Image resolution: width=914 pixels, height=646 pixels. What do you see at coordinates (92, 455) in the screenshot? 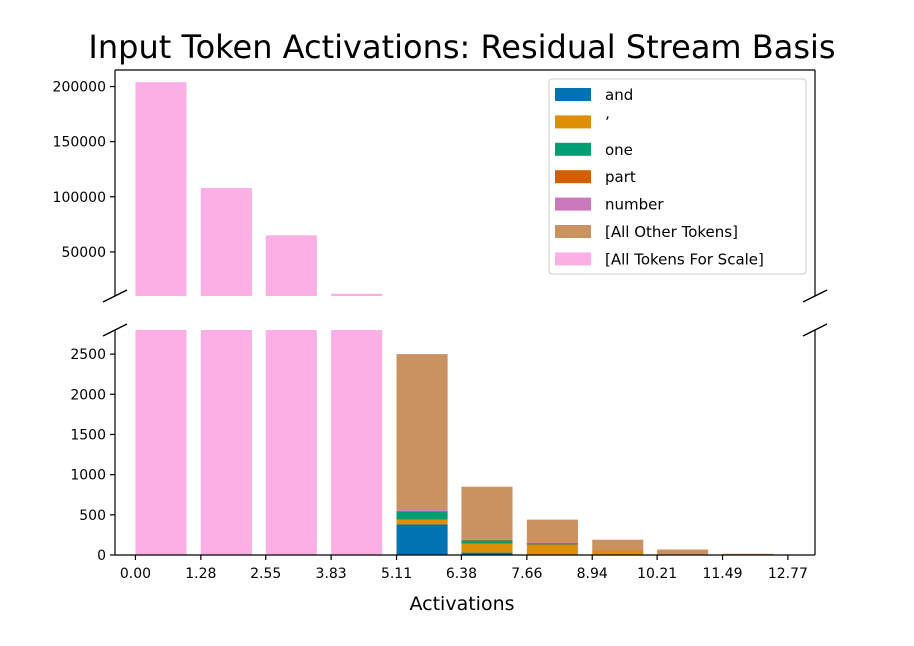
I see `lower-y-axis: 0 500 1000 1500 2000 2500` at bounding box center [92, 455].